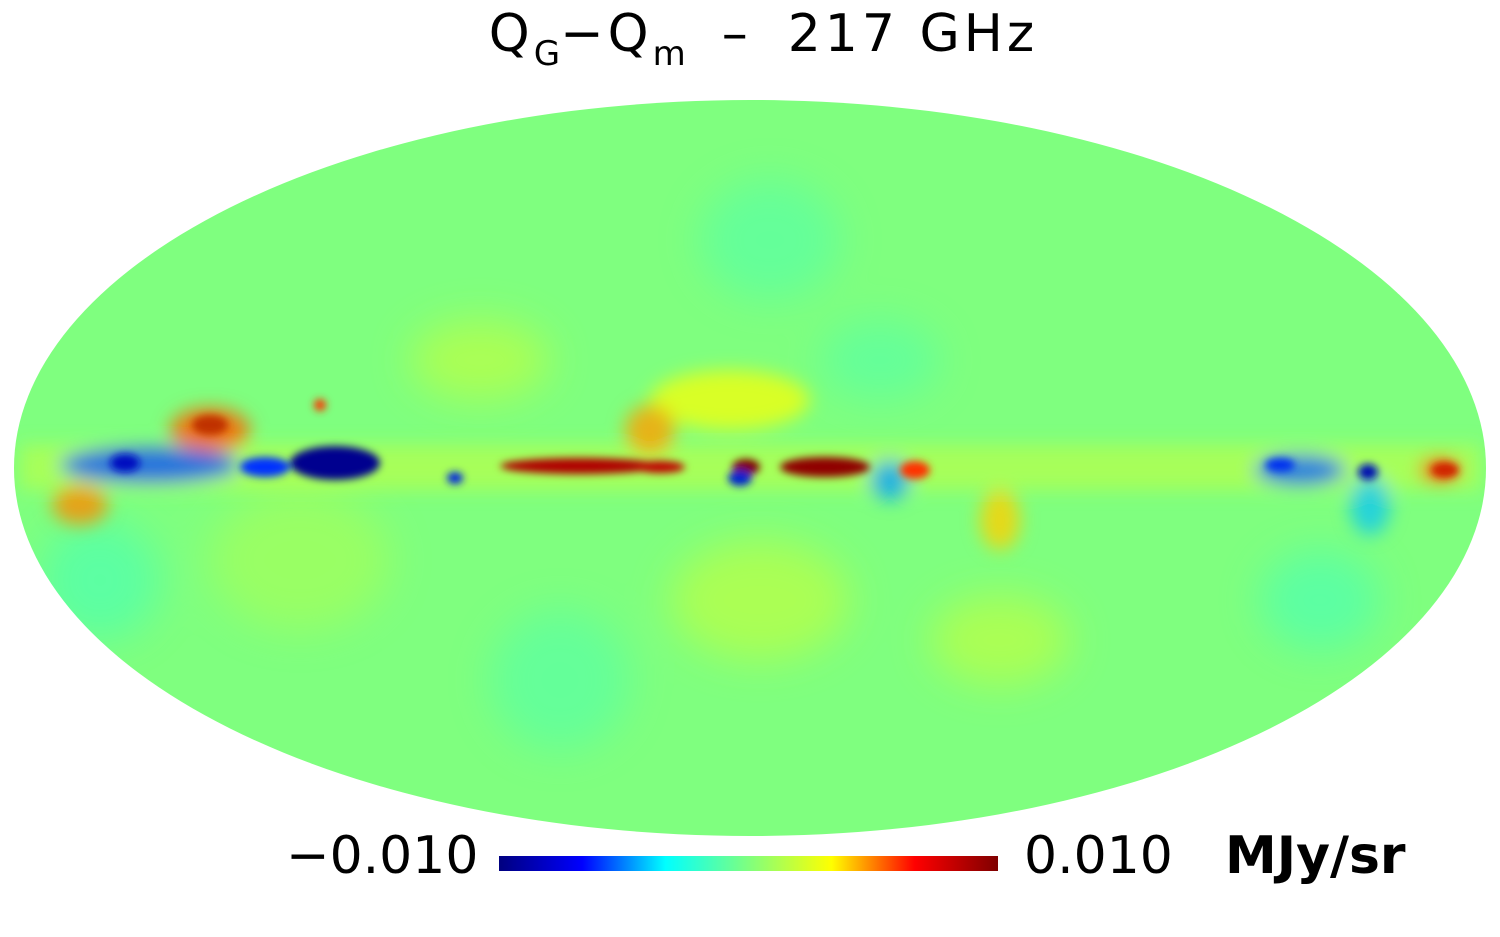  I want to click on colorbar-min-label: −0.010, so click(382, 856).